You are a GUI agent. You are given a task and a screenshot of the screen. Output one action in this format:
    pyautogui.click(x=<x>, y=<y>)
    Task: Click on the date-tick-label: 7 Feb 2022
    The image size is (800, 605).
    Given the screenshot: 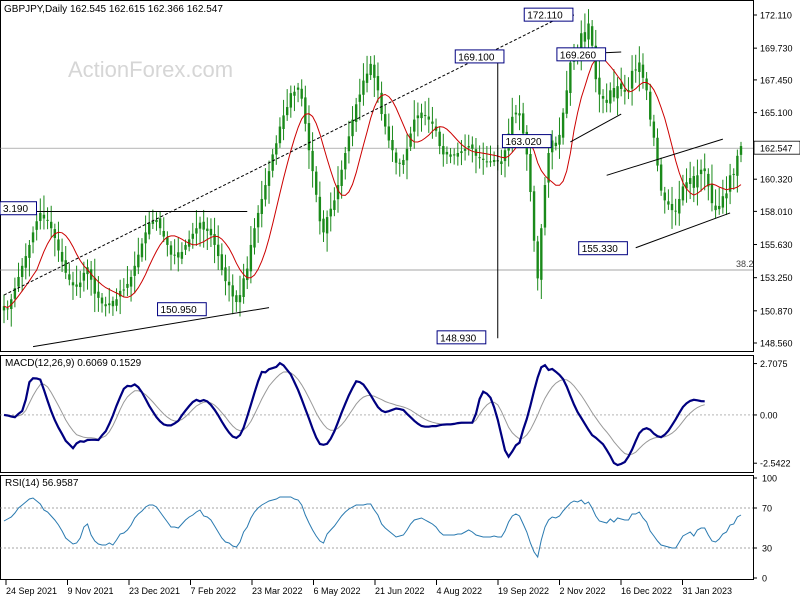 What is the action you would take?
    pyautogui.click(x=214, y=591)
    